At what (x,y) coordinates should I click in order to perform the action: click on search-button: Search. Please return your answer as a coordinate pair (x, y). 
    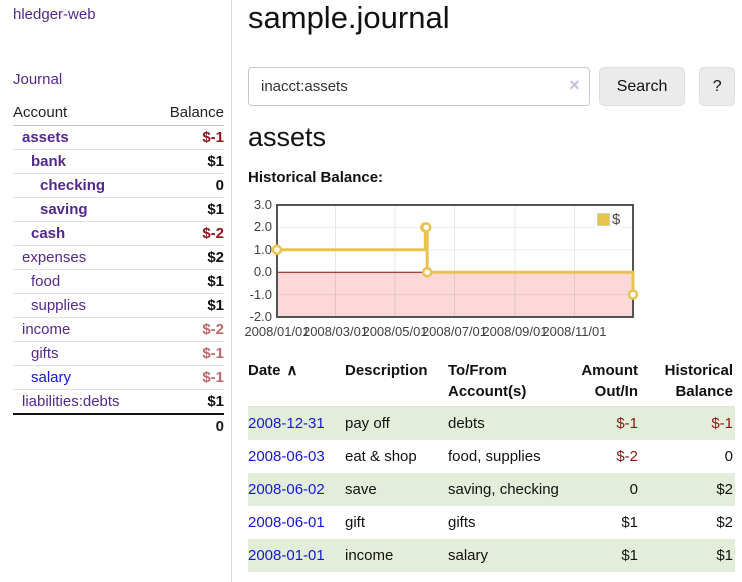
    Looking at the image, I should click on (642, 86).